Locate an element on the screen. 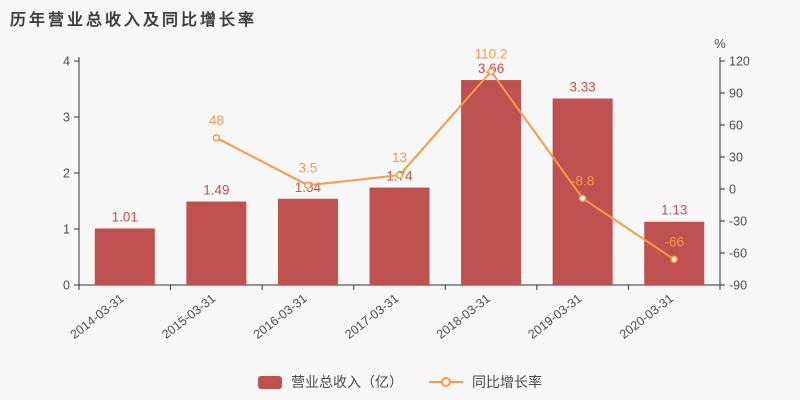 This screenshot has width=800, height=400. right-axis-tick-label: 120 is located at coordinates (739, 62).